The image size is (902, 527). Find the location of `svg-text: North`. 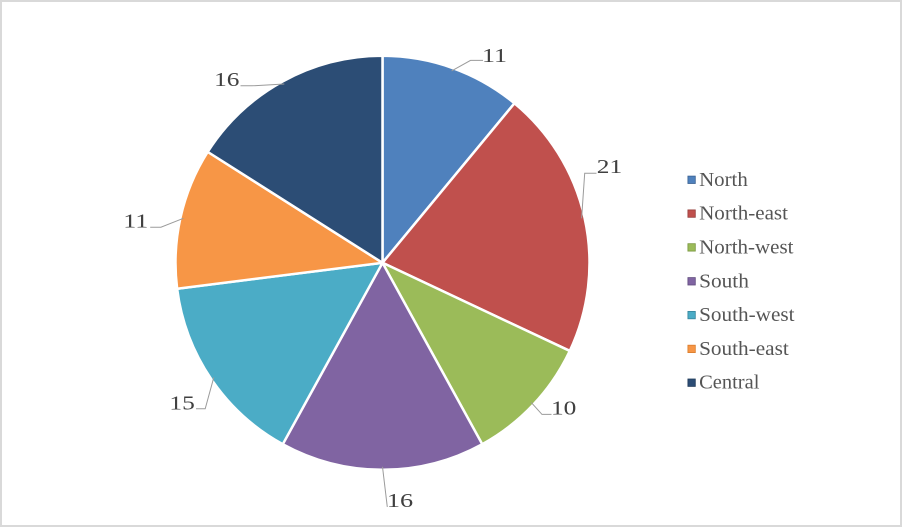

svg-text: North is located at coordinates (723, 180).